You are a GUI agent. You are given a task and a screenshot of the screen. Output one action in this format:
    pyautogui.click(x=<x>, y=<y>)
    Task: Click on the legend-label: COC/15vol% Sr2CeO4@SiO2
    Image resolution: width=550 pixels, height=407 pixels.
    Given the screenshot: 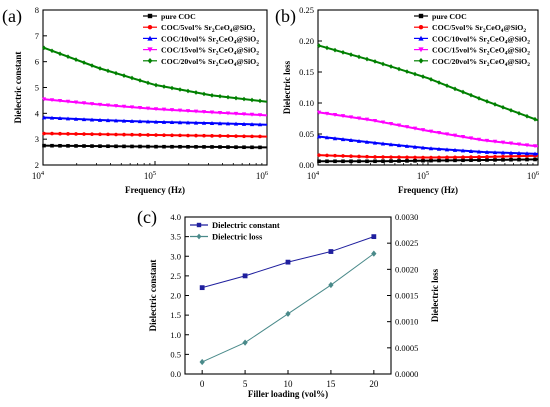 What is the action you would take?
    pyautogui.click(x=481, y=51)
    